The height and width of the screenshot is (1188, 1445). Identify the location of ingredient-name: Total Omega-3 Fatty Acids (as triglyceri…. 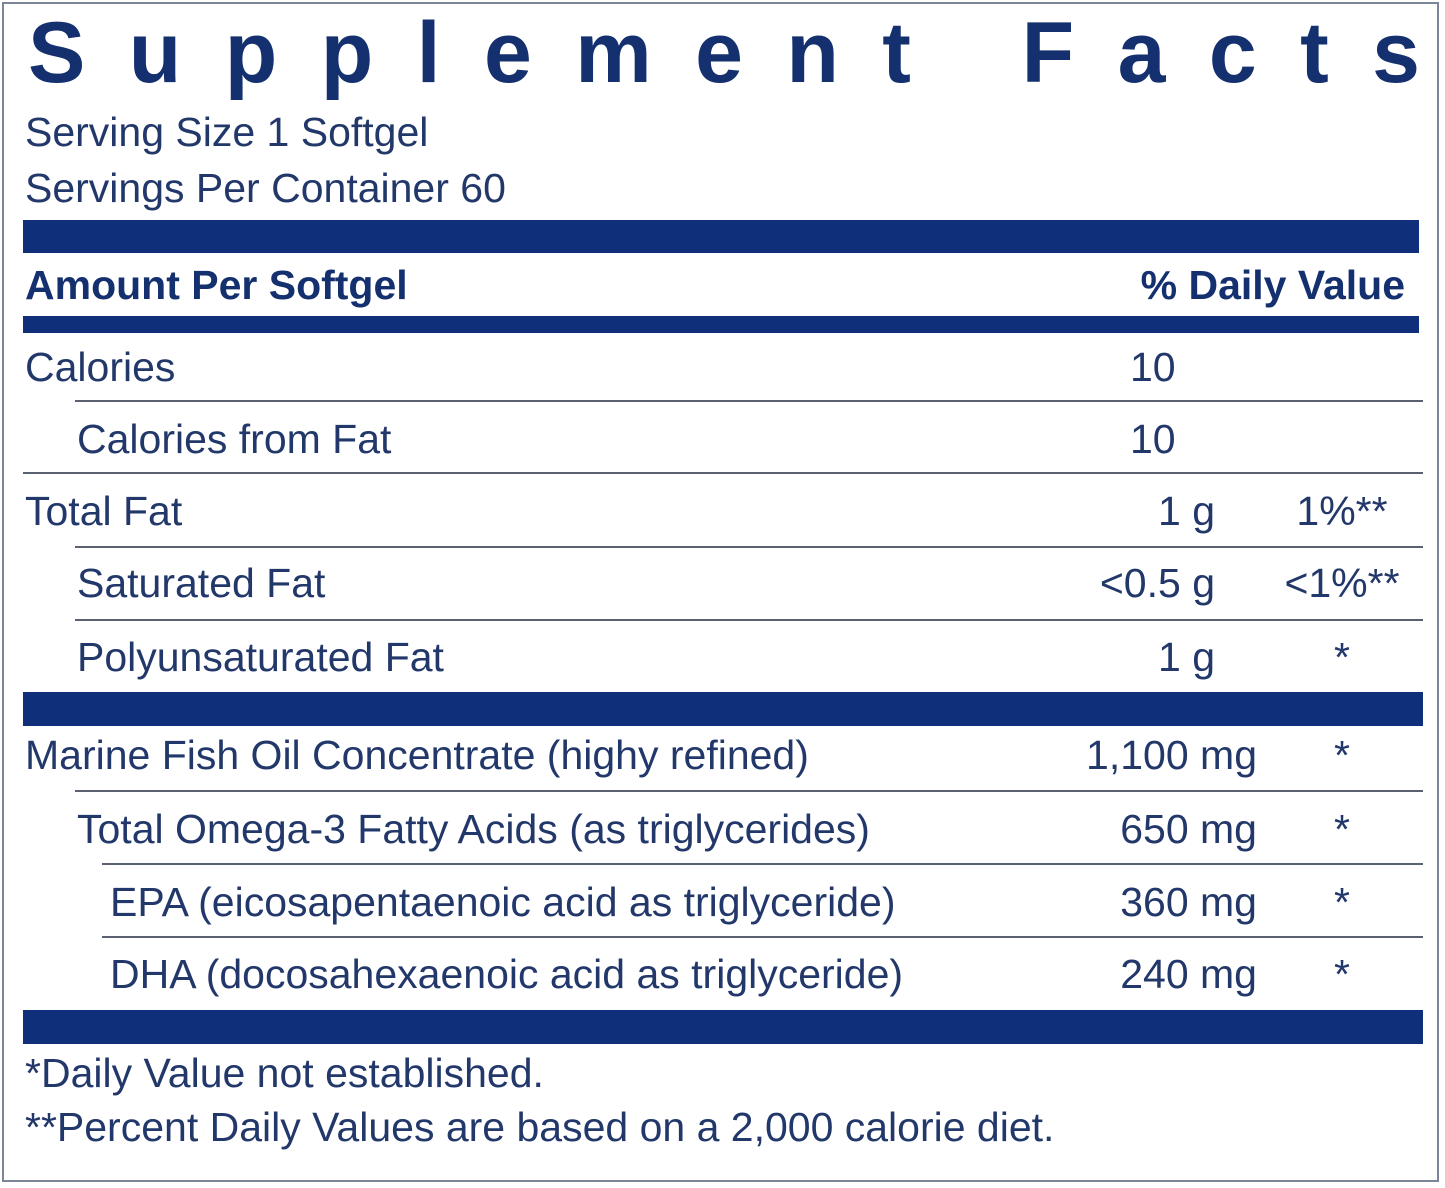
(473, 829).